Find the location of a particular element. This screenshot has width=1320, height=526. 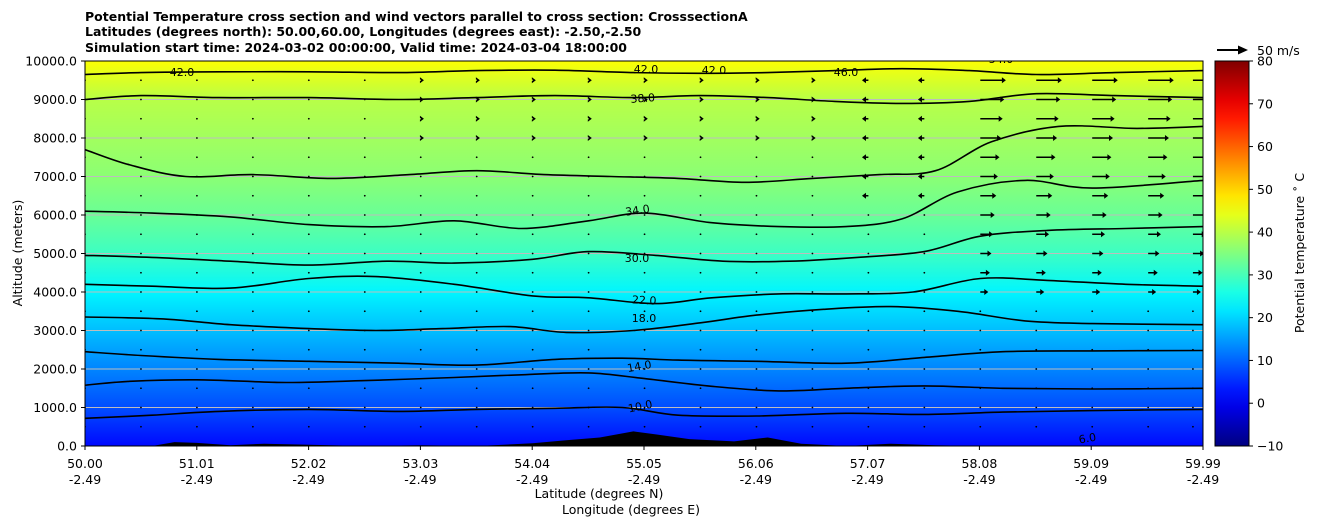

x-tick-label-lat: 50.00 is located at coordinates (85, 463).